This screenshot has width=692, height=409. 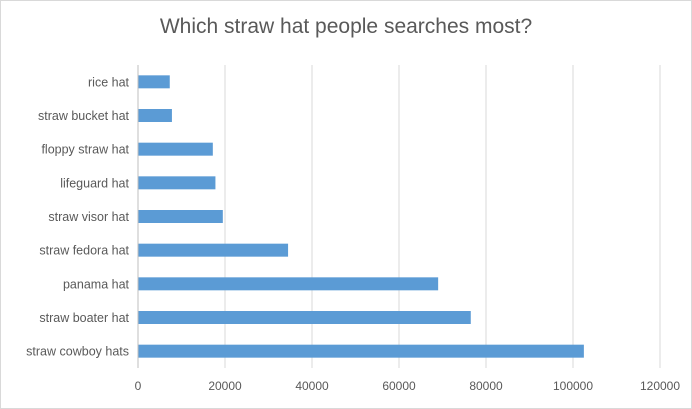 I want to click on category-label: straw boater hat, so click(x=84, y=318).